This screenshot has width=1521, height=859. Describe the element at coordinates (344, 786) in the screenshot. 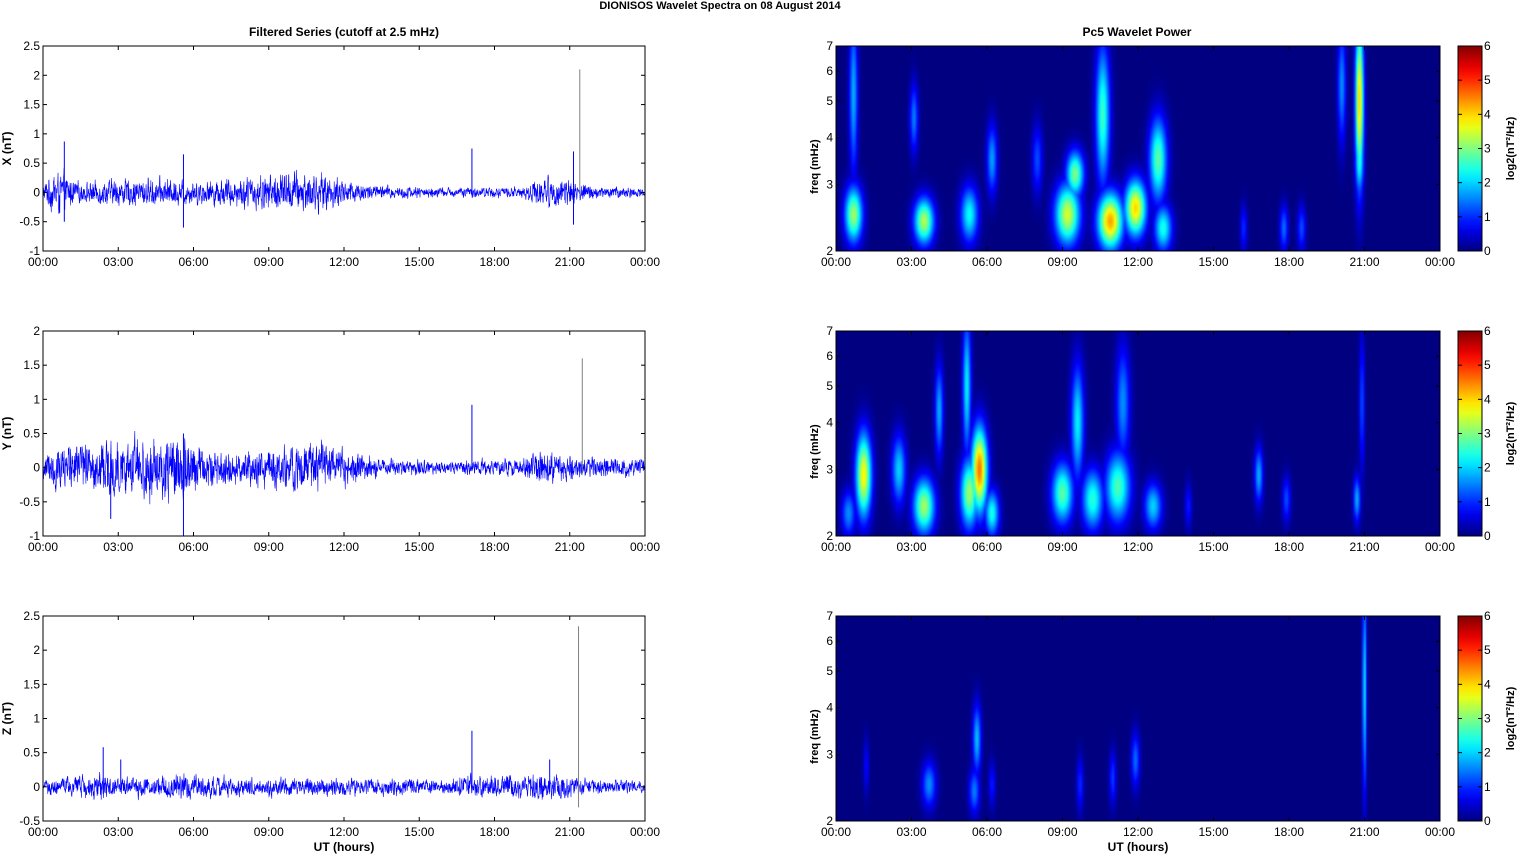

I see `series-z-line` at that location.